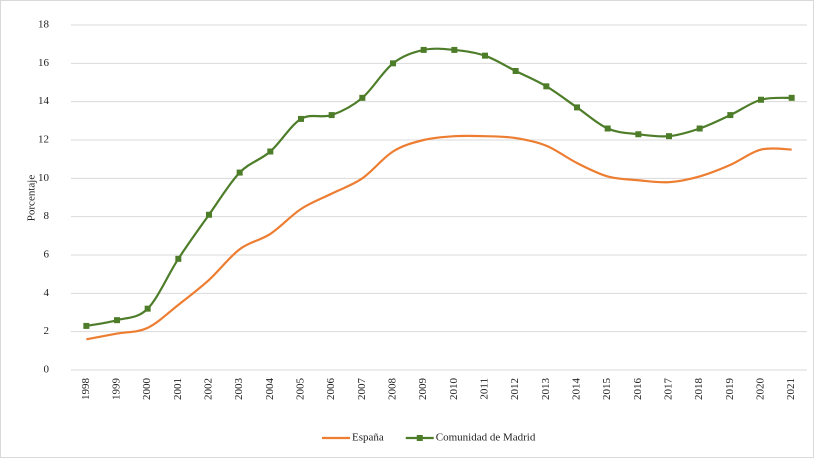 Image resolution: width=814 pixels, height=458 pixels. Describe the element at coordinates (486, 438) in the screenshot. I see `legend-label: Comunidad de Madrid` at that location.